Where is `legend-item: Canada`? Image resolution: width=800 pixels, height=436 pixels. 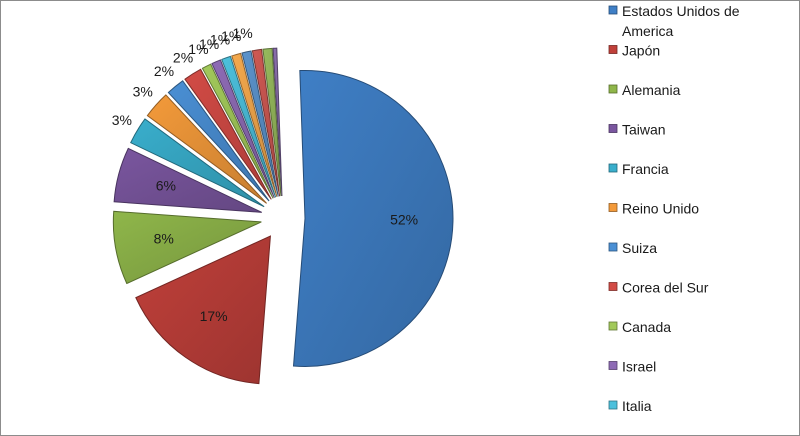
legend-item: Canada is located at coordinates (639, 327).